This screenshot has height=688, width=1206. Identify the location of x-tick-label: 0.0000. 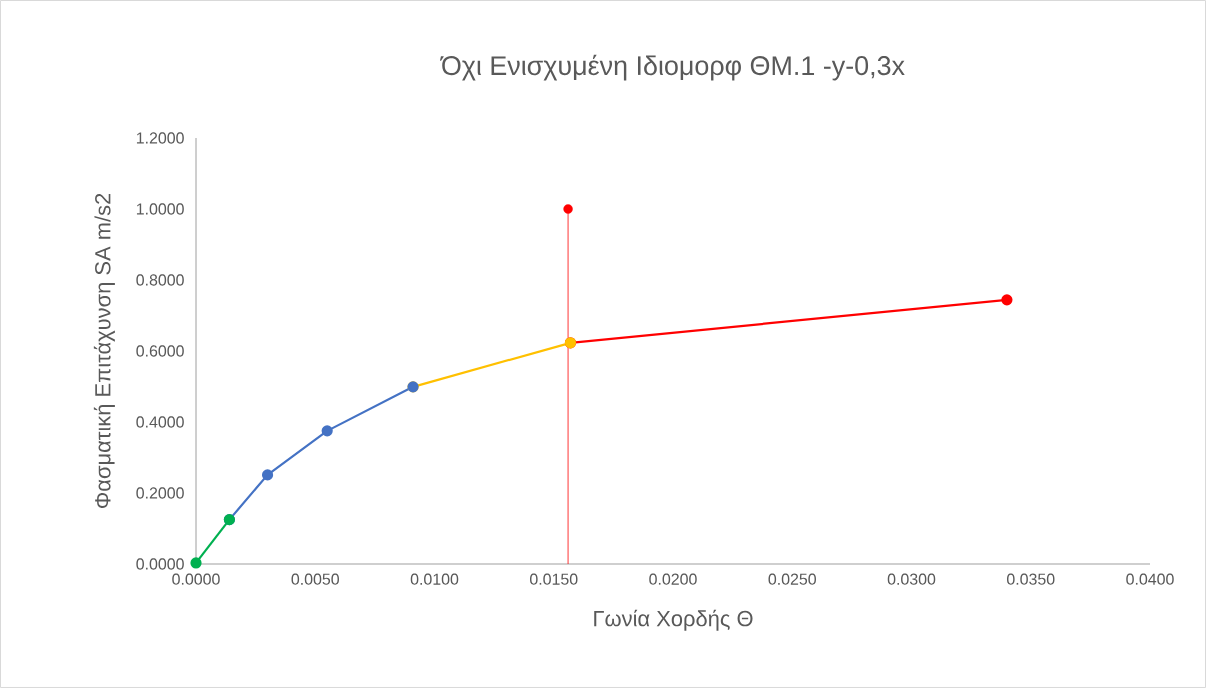
(196, 579).